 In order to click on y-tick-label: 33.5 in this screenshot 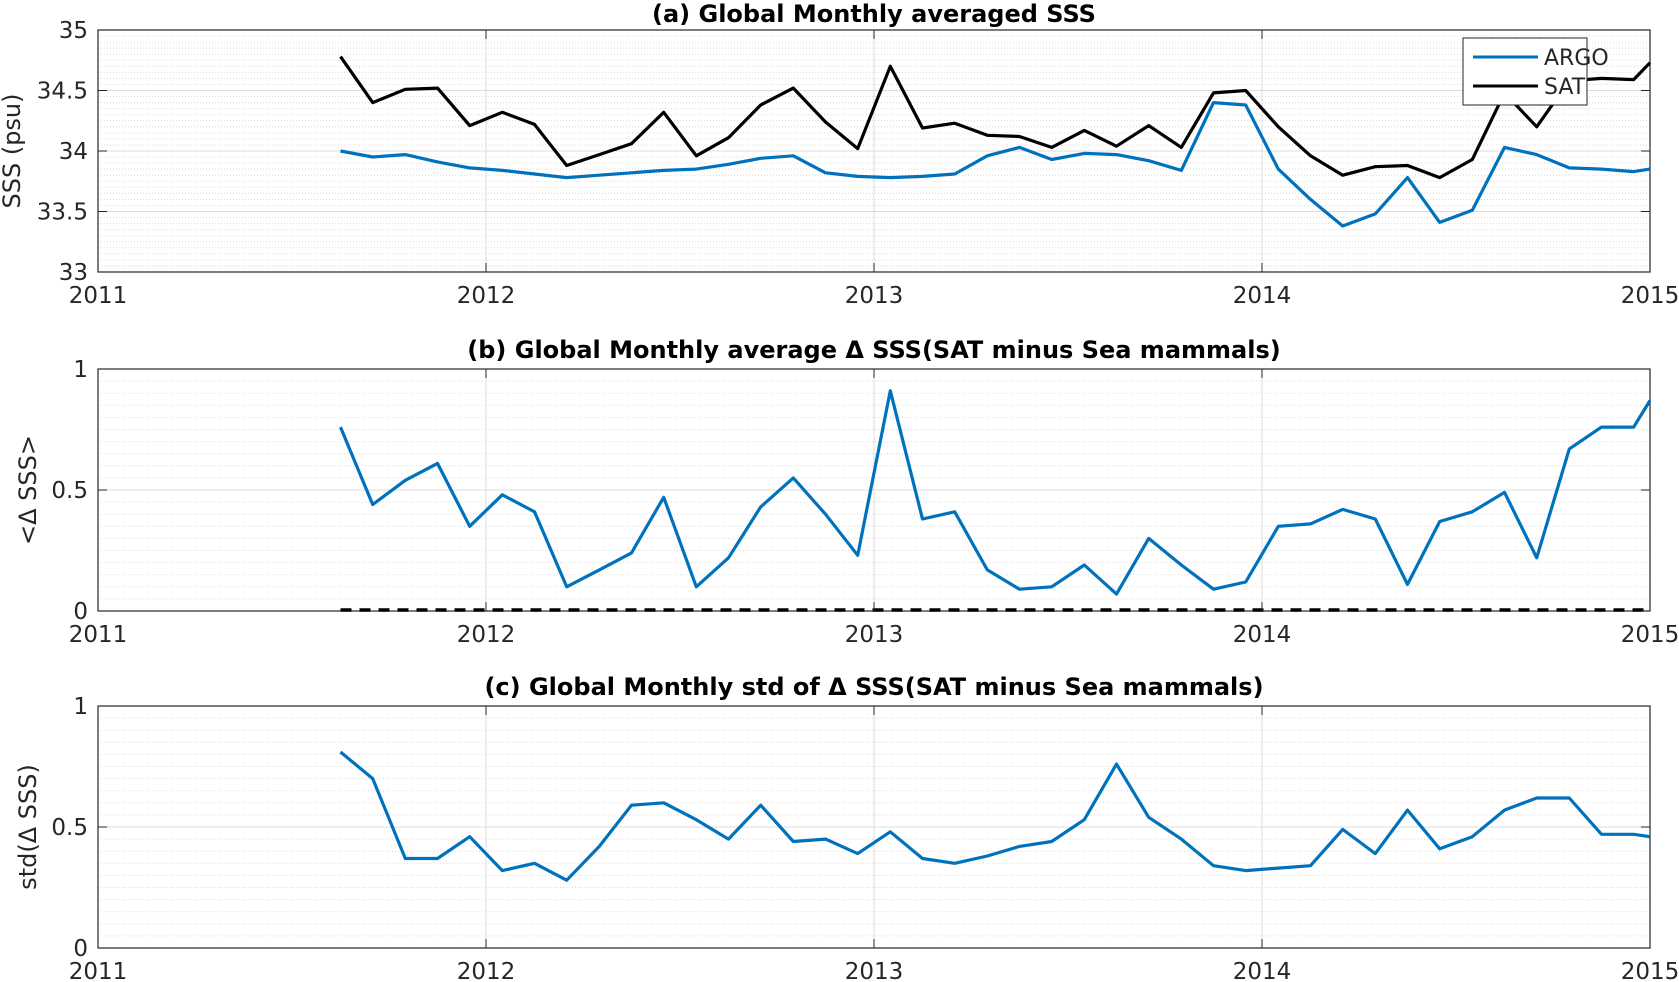, I will do `click(62, 213)`.